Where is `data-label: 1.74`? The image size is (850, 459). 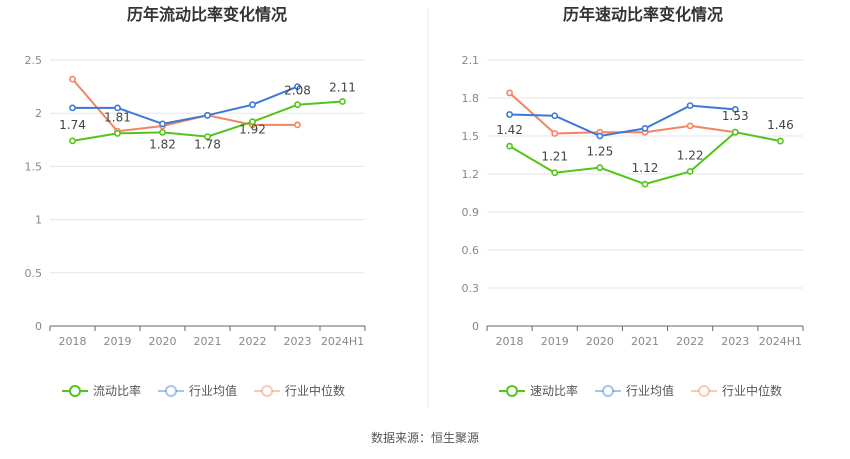
data-label: 1.74 is located at coordinates (72, 125).